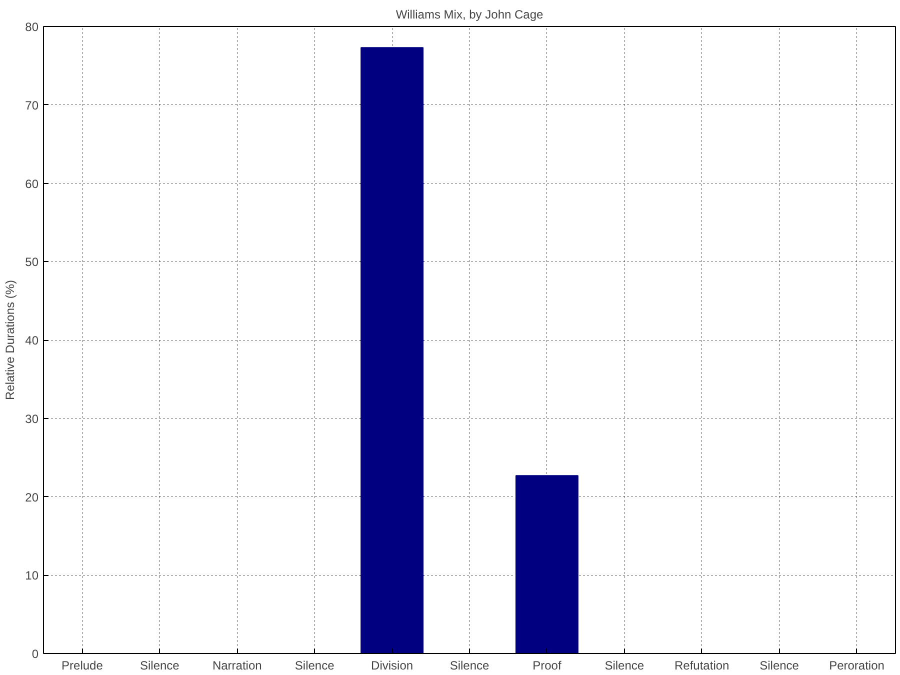 Image resolution: width=900 pixels, height=675 pixels. What do you see at coordinates (32, 341) in the screenshot?
I see `y-tick-label: 40` at bounding box center [32, 341].